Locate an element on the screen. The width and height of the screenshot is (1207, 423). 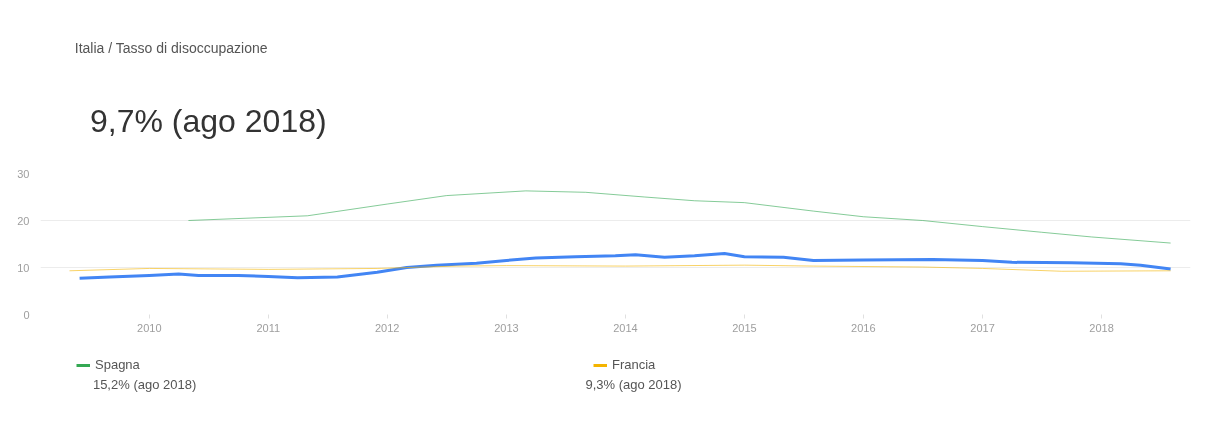
y-tick-label: 10 is located at coordinates (23, 267).